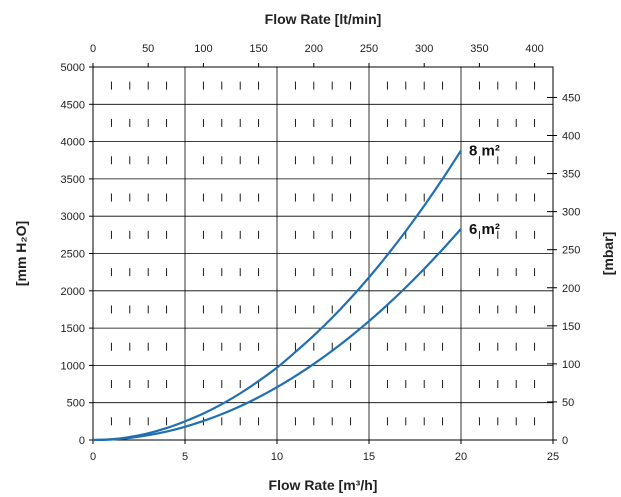  Describe the element at coordinates (73, 68) in the screenshot. I see `y-tick-label: 5000` at that location.